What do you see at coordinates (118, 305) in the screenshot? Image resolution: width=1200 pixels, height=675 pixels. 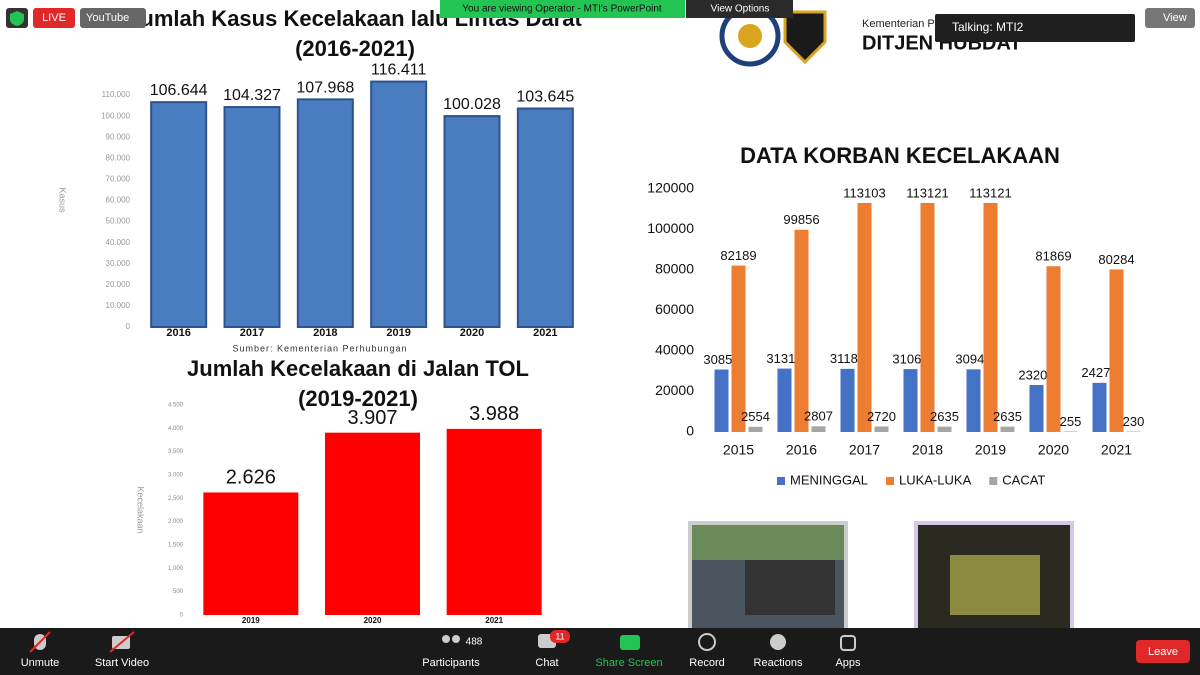 I see `y-tick-label: 10.000` at bounding box center [118, 305].